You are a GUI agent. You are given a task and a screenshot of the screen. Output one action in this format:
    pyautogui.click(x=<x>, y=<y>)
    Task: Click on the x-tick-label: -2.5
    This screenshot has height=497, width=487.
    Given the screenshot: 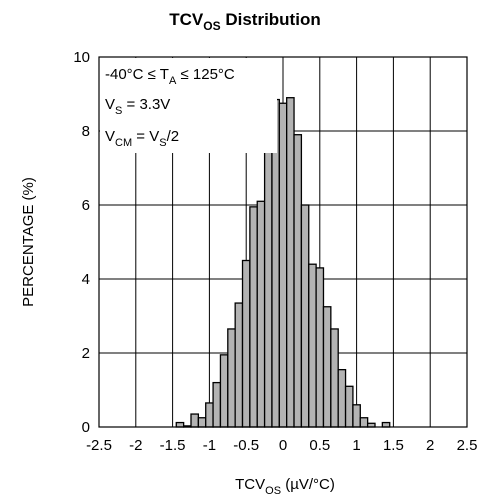 What is the action you would take?
    pyautogui.click(x=99, y=445)
    